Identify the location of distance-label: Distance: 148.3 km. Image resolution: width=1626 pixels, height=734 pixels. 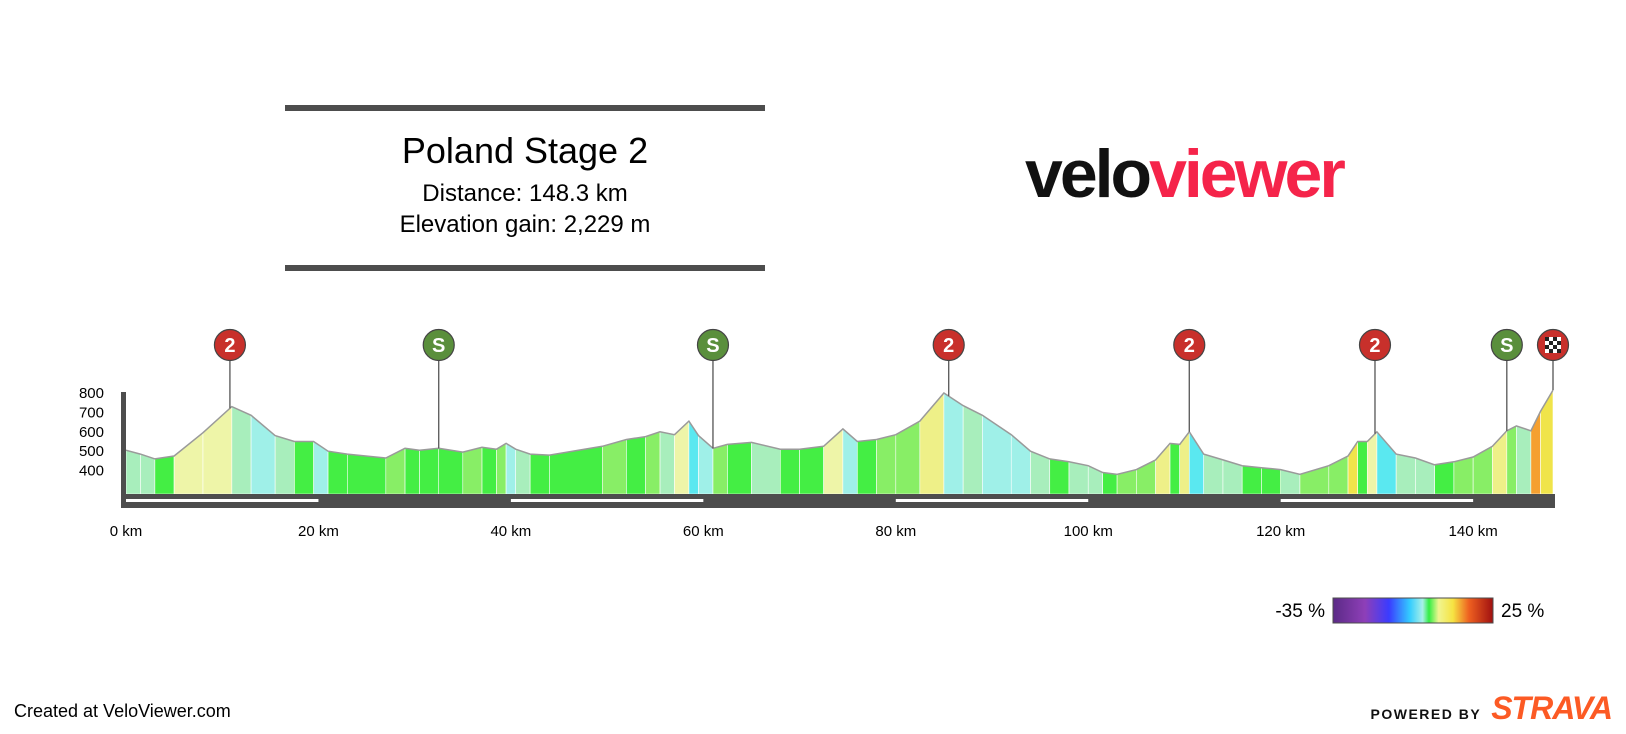
(525, 193).